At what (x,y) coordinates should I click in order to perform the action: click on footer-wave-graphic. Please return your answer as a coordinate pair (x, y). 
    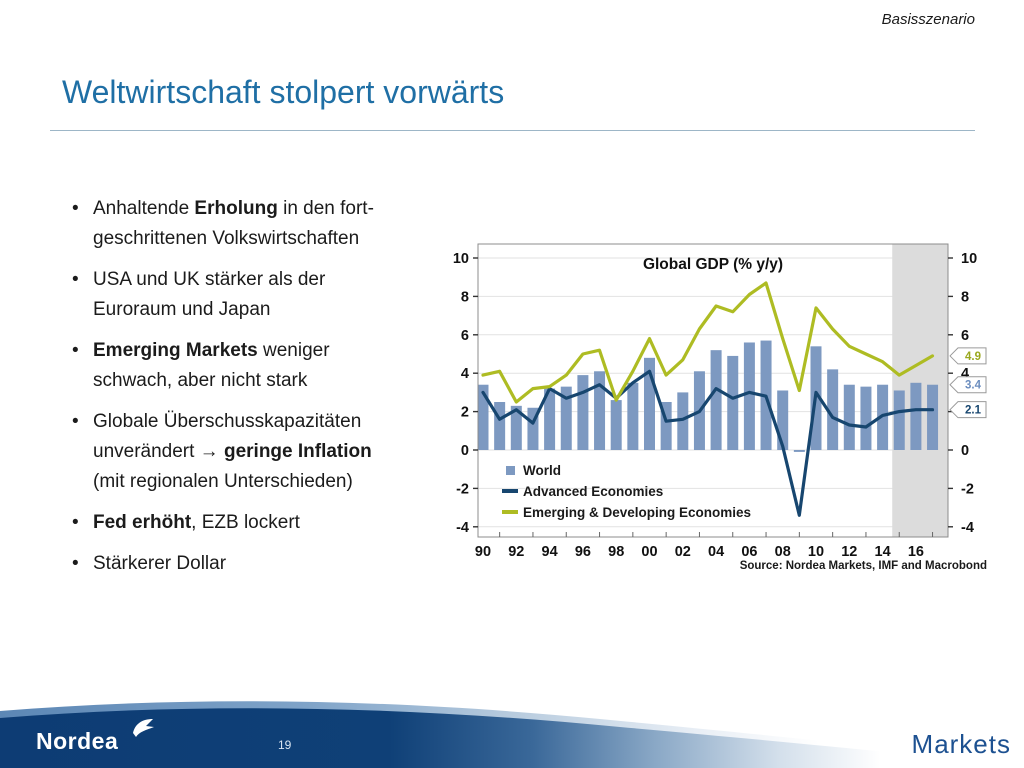
    Looking at the image, I should click on (512, 734).